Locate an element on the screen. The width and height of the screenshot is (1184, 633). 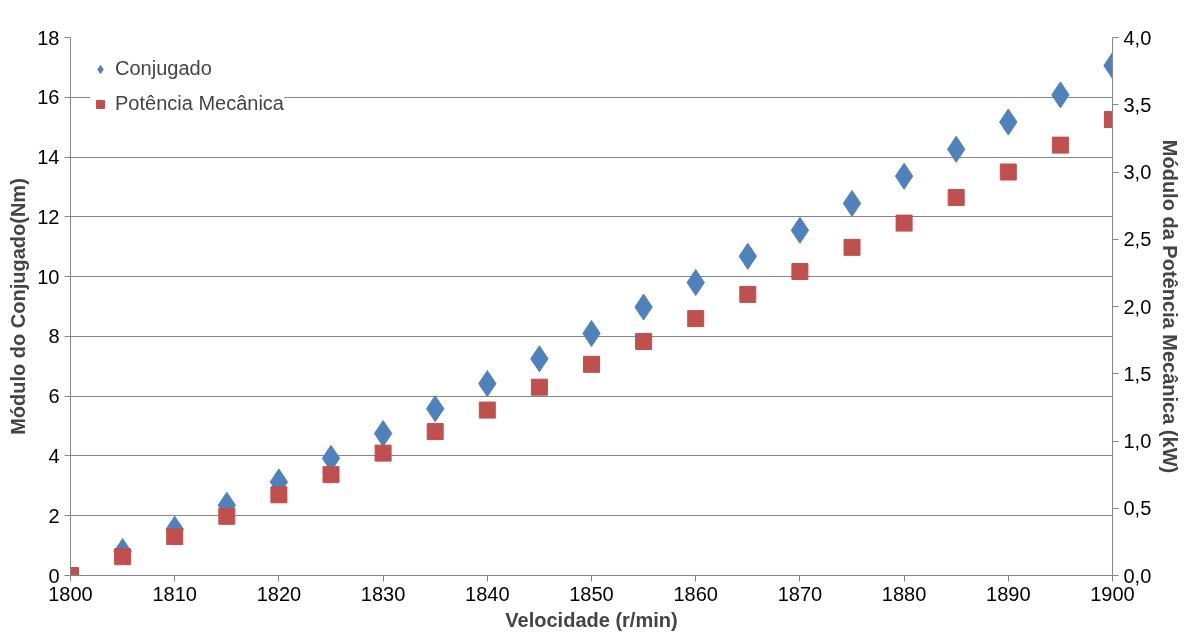
y-tick-label: 2 is located at coordinates (54, 515).